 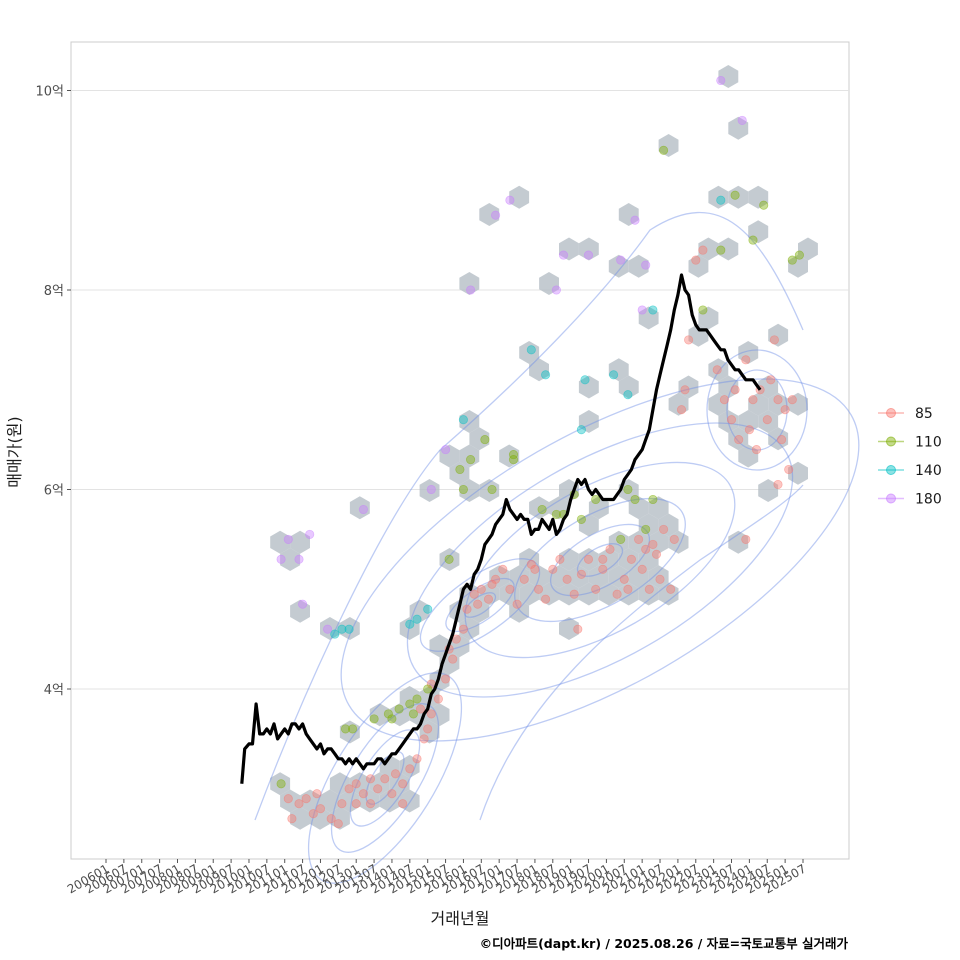 What do you see at coordinates (910, 457) in the screenshot?
I see `legend: 85 110 140 180` at bounding box center [910, 457].